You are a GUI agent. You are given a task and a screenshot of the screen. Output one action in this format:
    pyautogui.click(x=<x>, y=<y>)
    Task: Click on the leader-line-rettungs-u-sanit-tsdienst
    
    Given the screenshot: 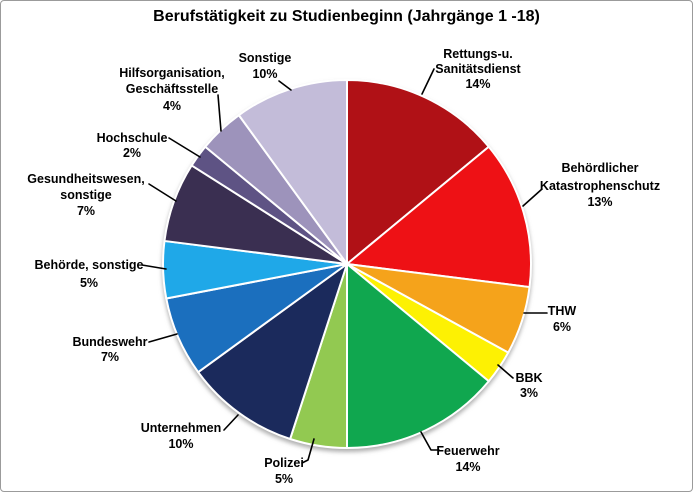 What is the action you would take?
    pyautogui.click(x=428, y=81)
    